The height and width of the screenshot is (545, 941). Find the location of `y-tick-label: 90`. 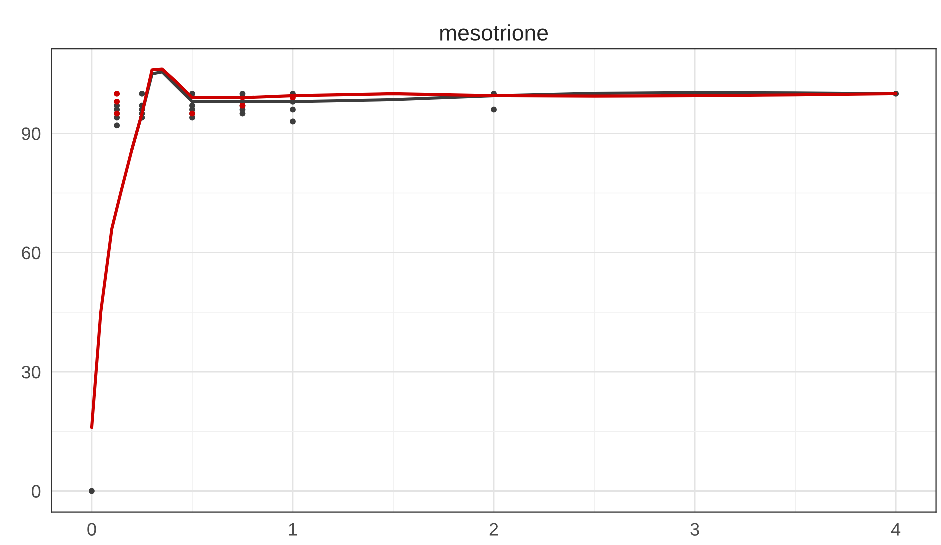

y-tick-label: 90 is located at coordinates (31, 134).